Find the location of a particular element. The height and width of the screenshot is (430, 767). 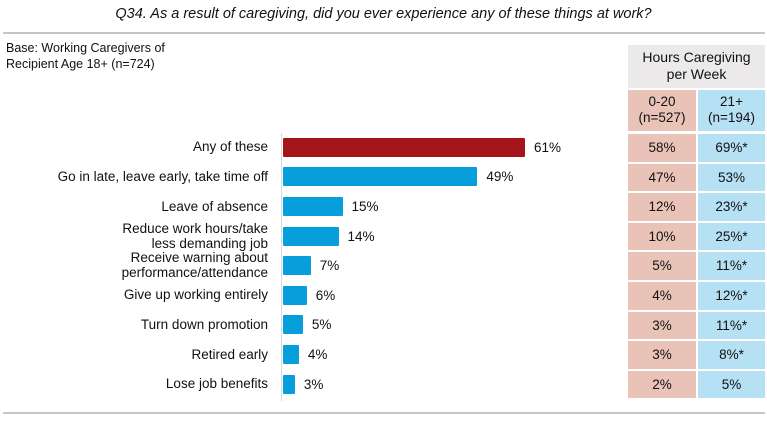

category-label: Lose job benefits is located at coordinates (216, 384).